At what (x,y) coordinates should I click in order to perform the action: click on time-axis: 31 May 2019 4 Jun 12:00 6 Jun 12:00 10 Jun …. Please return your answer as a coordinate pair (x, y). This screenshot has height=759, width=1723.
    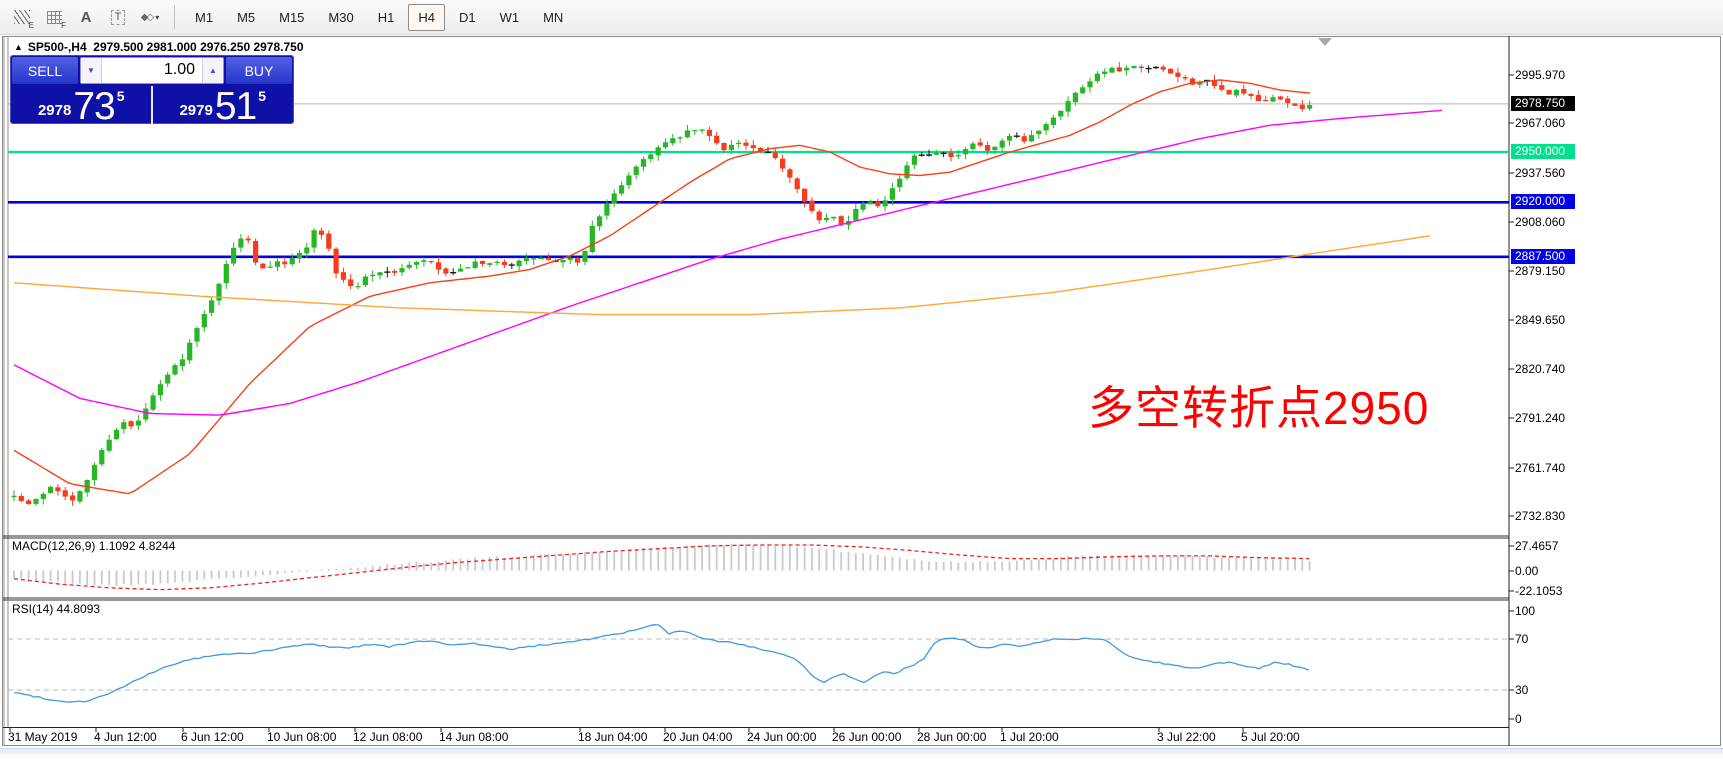
    Looking at the image, I should click on (861, 738).